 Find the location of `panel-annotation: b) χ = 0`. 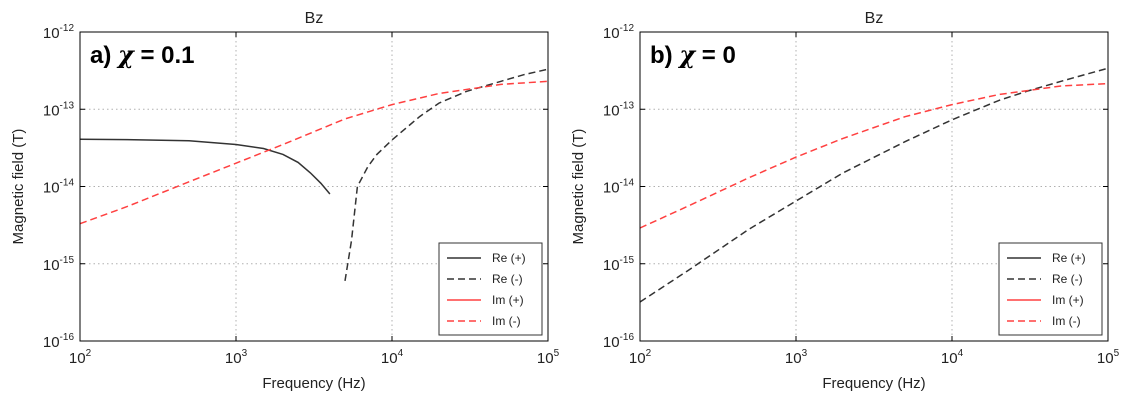

panel-annotation: b) χ = 0 is located at coordinates (693, 54).